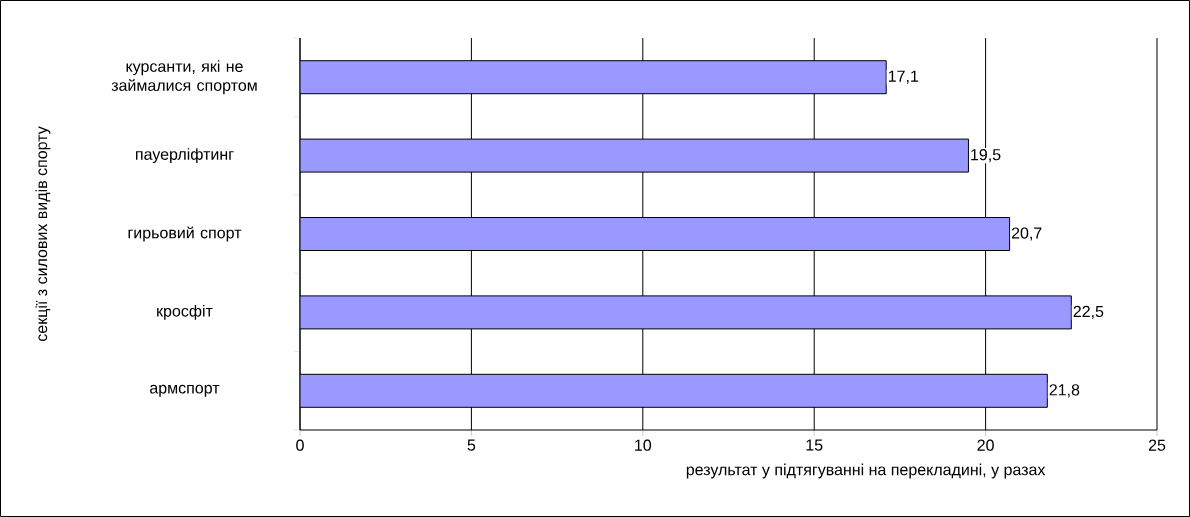 The image size is (1190, 517). What do you see at coordinates (1064, 391) in the screenshot?
I see `data-label: 21,8` at bounding box center [1064, 391].